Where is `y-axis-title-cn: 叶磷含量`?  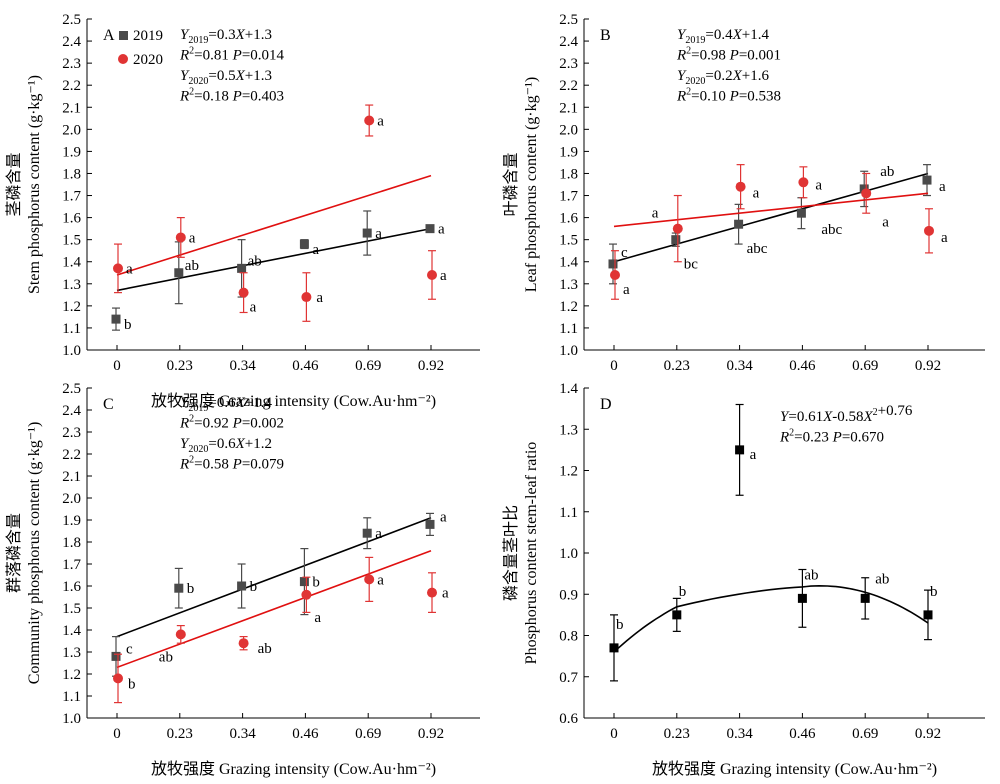
y-axis-title-cn: 叶磷含量 is located at coordinates (511, 184).